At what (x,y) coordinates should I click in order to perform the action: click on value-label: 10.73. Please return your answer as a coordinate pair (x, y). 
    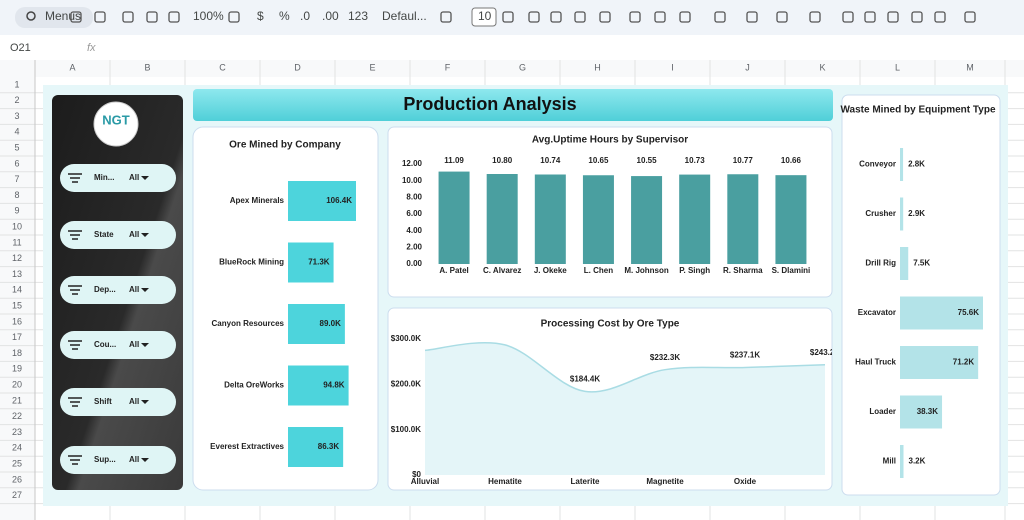
    Looking at the image, I should click on (695, 160).